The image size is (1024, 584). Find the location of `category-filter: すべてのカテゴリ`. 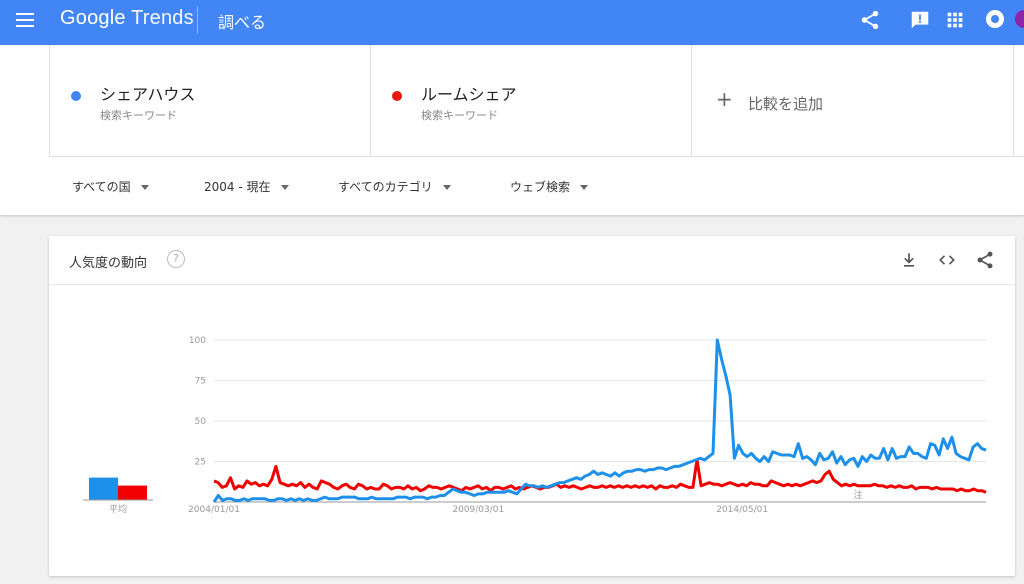

category-filter: すべてのカテゴリ is located at coordinates (394, 186).